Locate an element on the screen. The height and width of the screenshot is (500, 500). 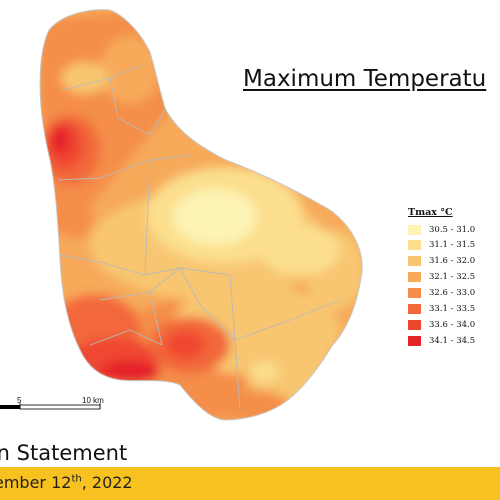
legend-label: 34.1 - 34.5 is located at coordinates (452, 340).